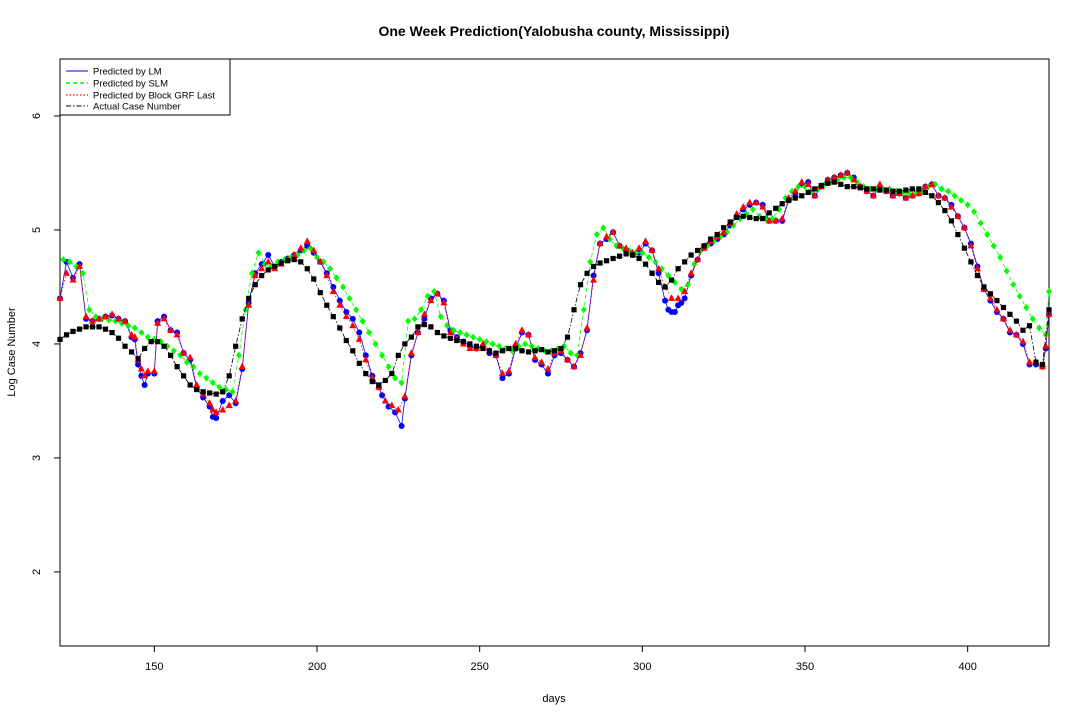 This screenshot has height=720, width=1080. What do you see at coordinates (479, 667) in the screenshot?
I see `x-tick-label: 250` at bounding box center [479, 667].